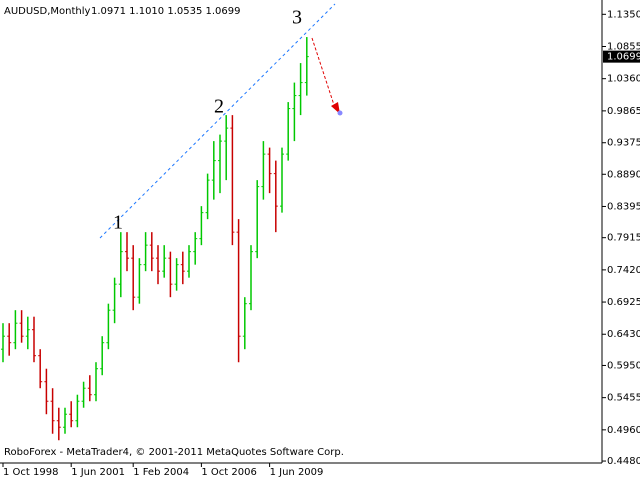  What do you see at coordinates (623, 14) in the screenshot?
I see `y-tick-label: 1.1350` at bounding box center [623, 14].